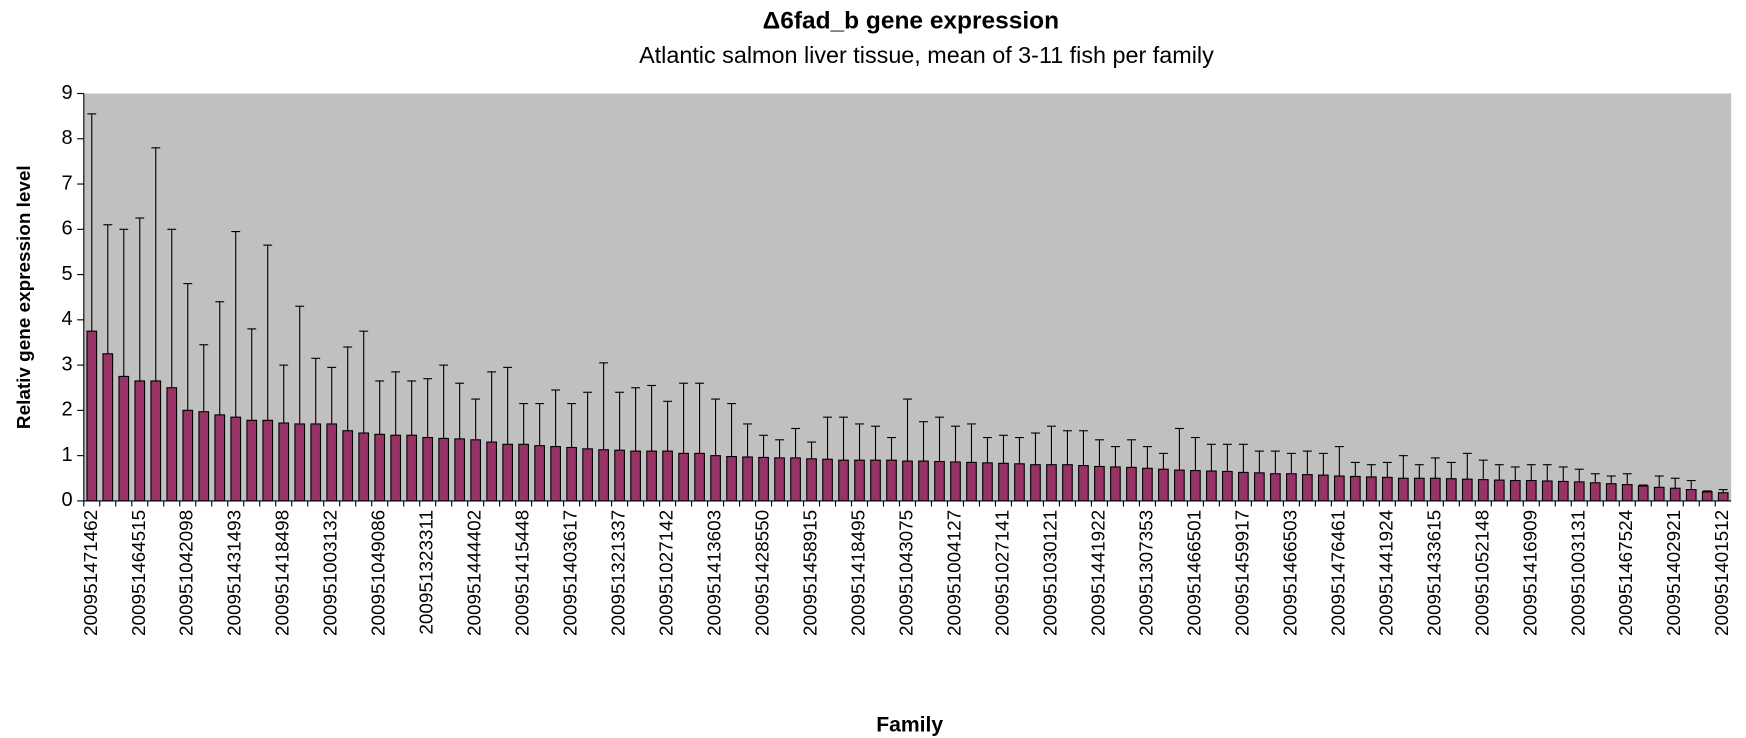 Image resolution: width=1746 pixels, height=738 pixels. I want to click on x-tick-label: 200951416909, so click(1530, 573).